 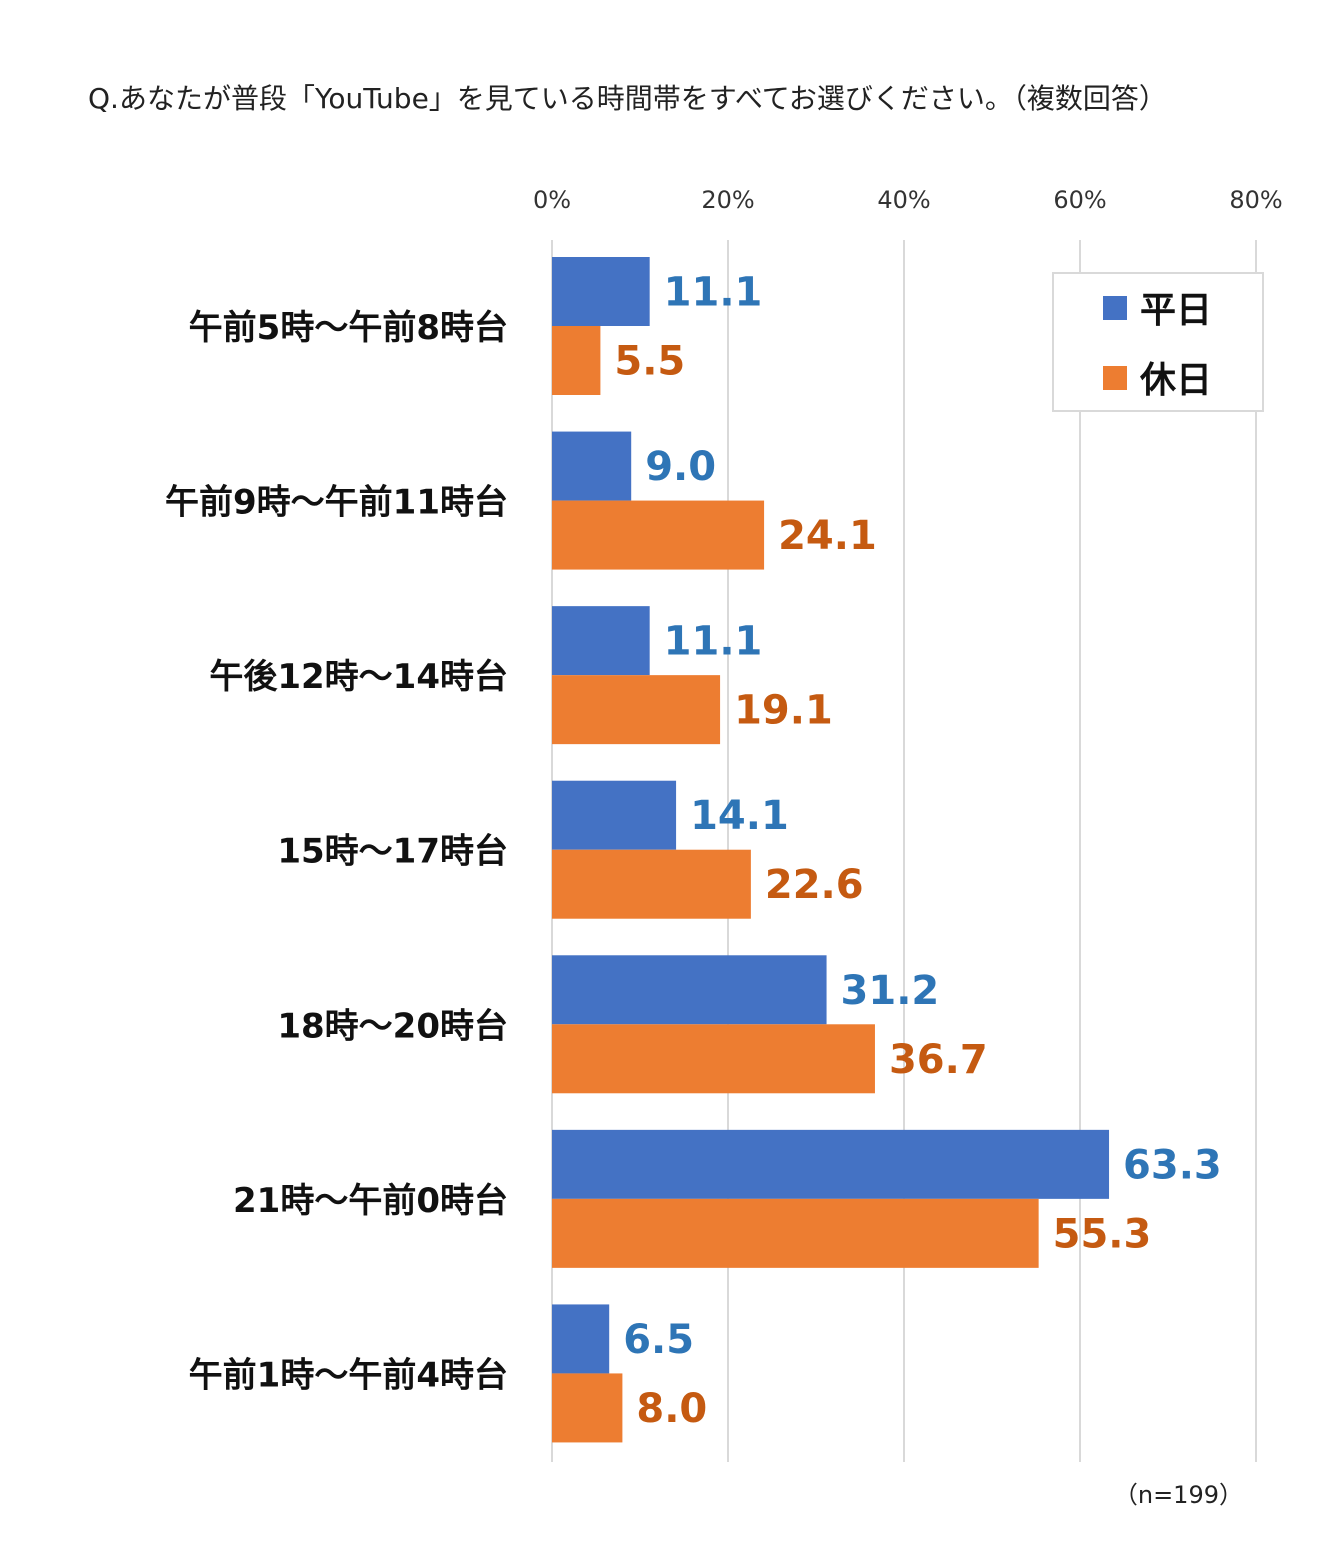 I want to click on data-label-holiday: 5.5, so click(x=649, y=362).